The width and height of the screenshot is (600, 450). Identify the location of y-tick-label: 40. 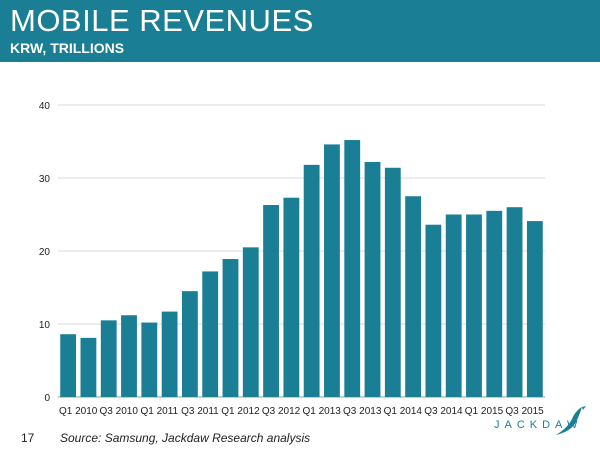
(45, 106).